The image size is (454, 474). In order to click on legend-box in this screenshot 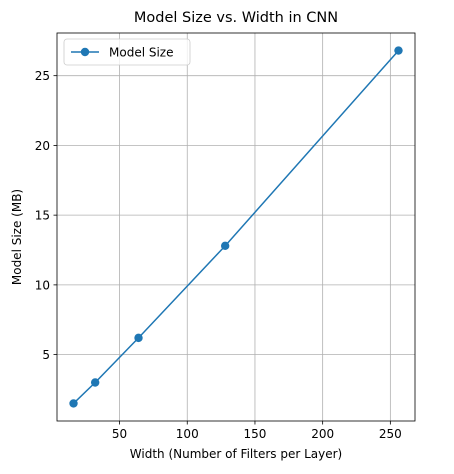, I will do `click(127, 52)`.